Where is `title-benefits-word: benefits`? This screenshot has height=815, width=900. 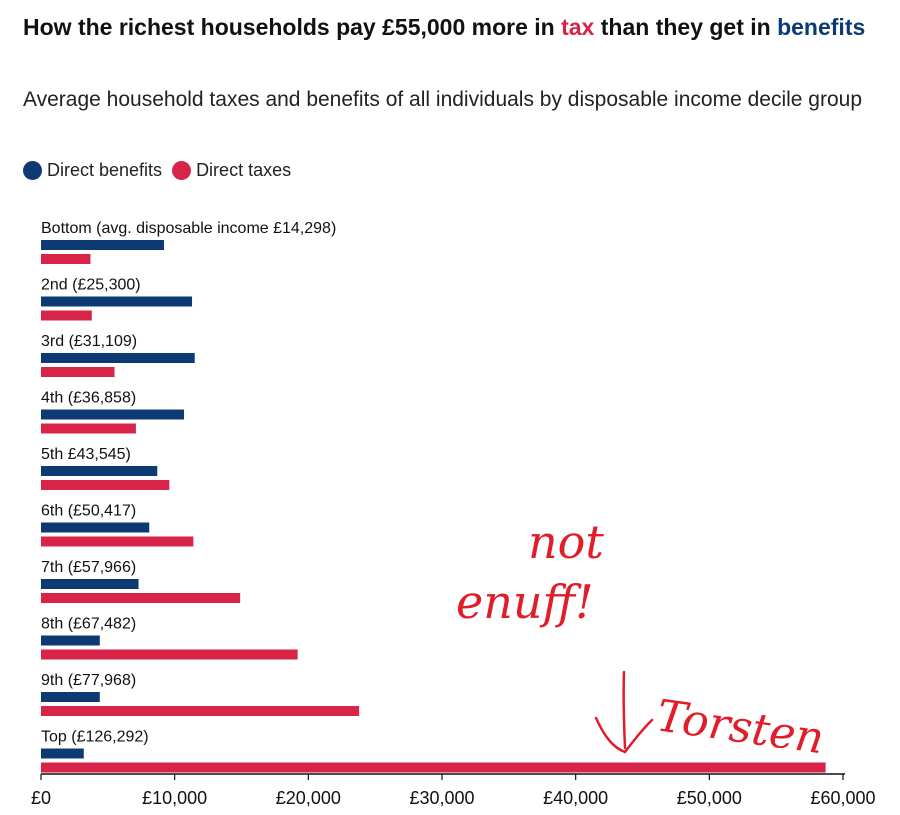 title-benefits-word: benefits is located at coordinates (821, 27).